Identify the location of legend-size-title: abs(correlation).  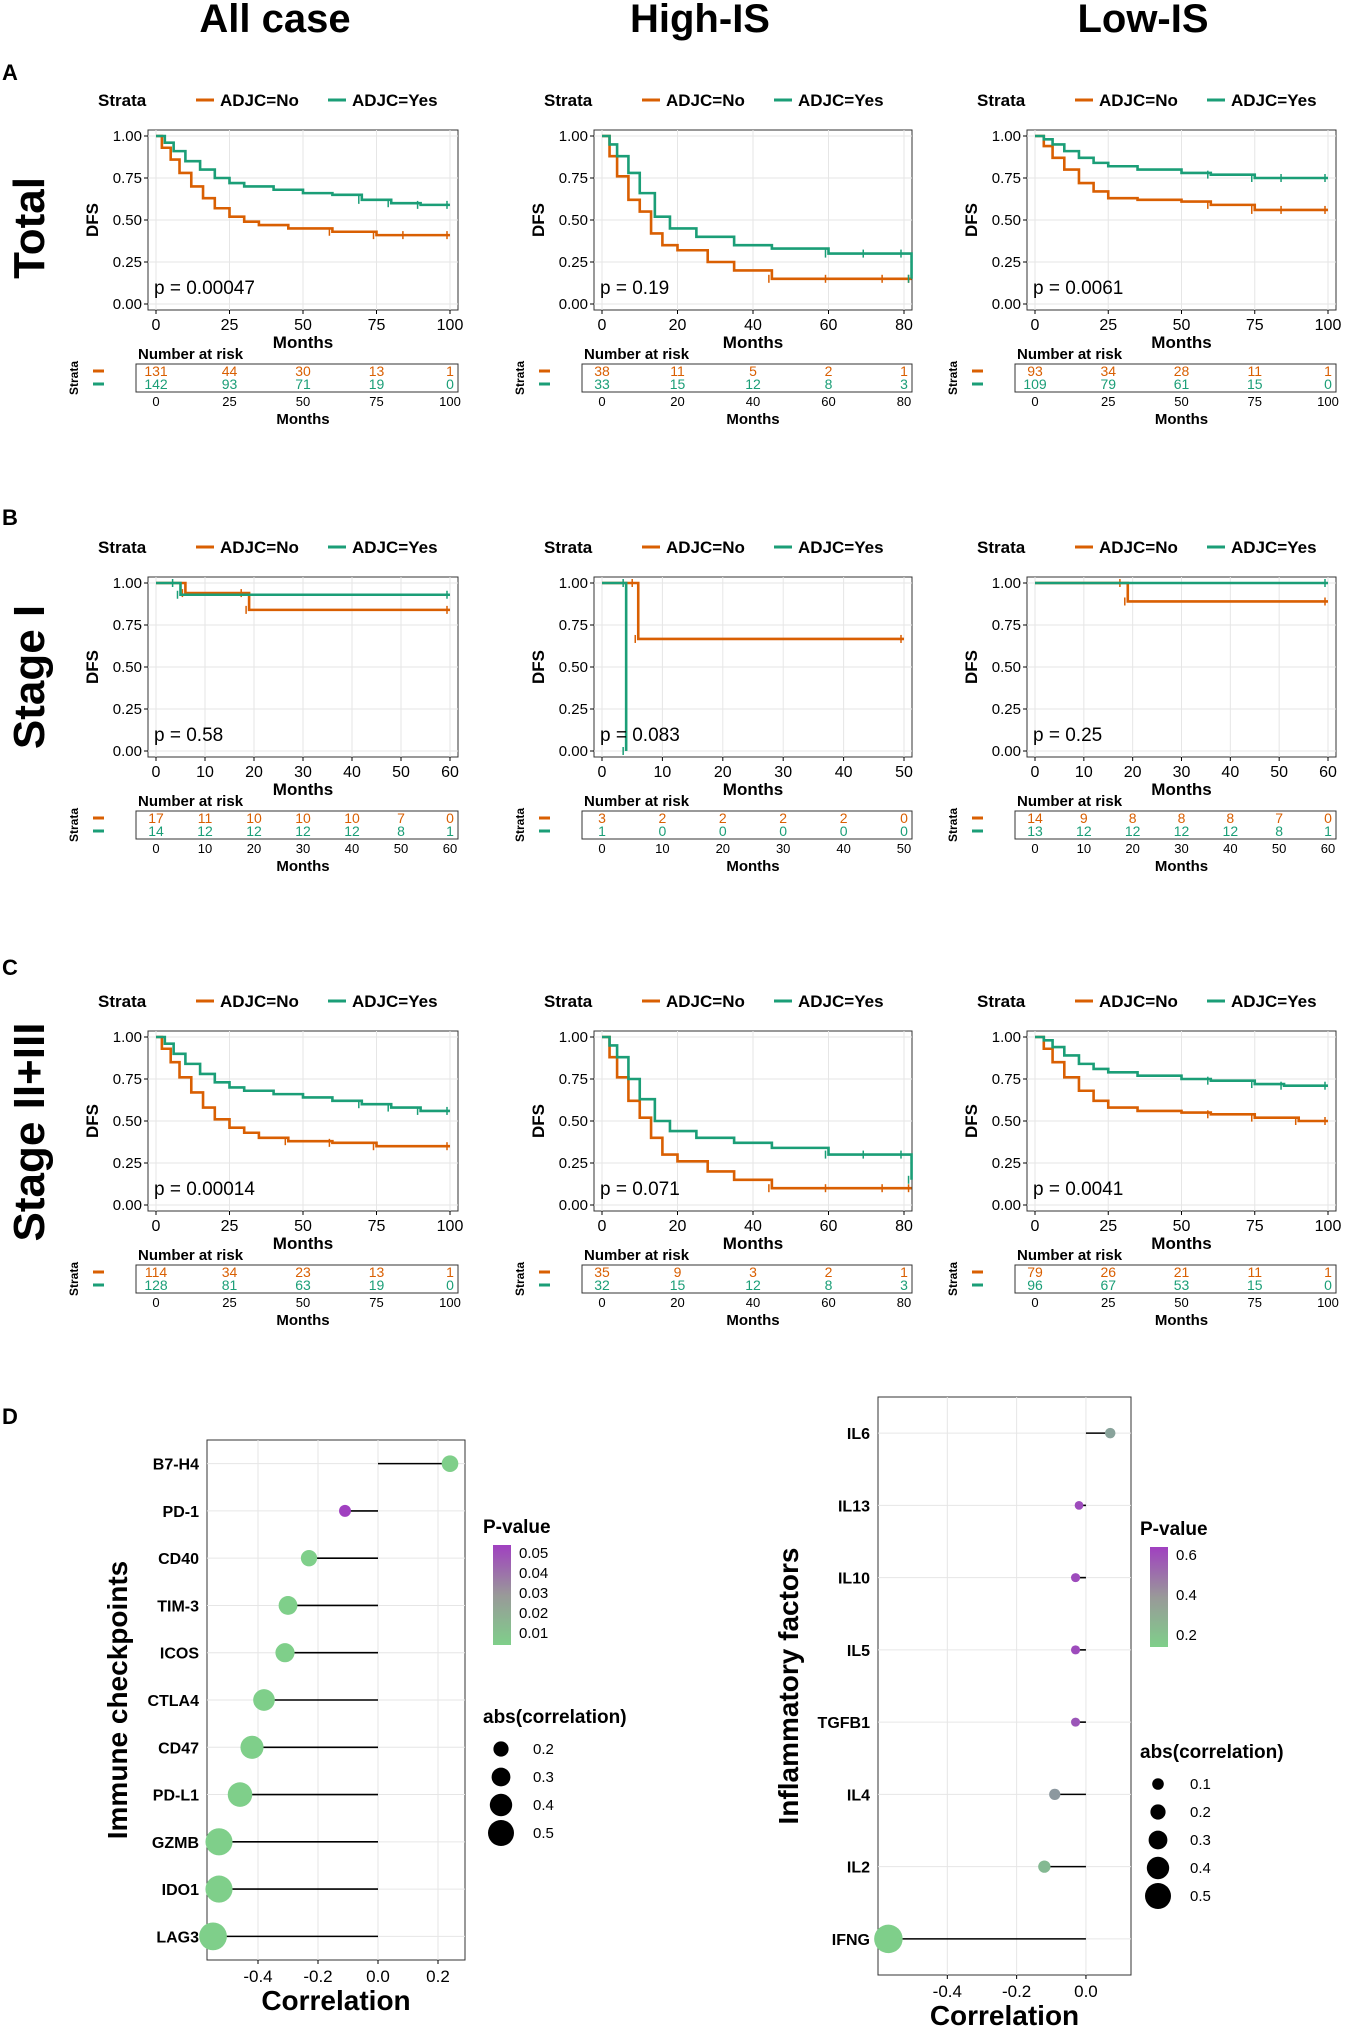
(555, 1717).